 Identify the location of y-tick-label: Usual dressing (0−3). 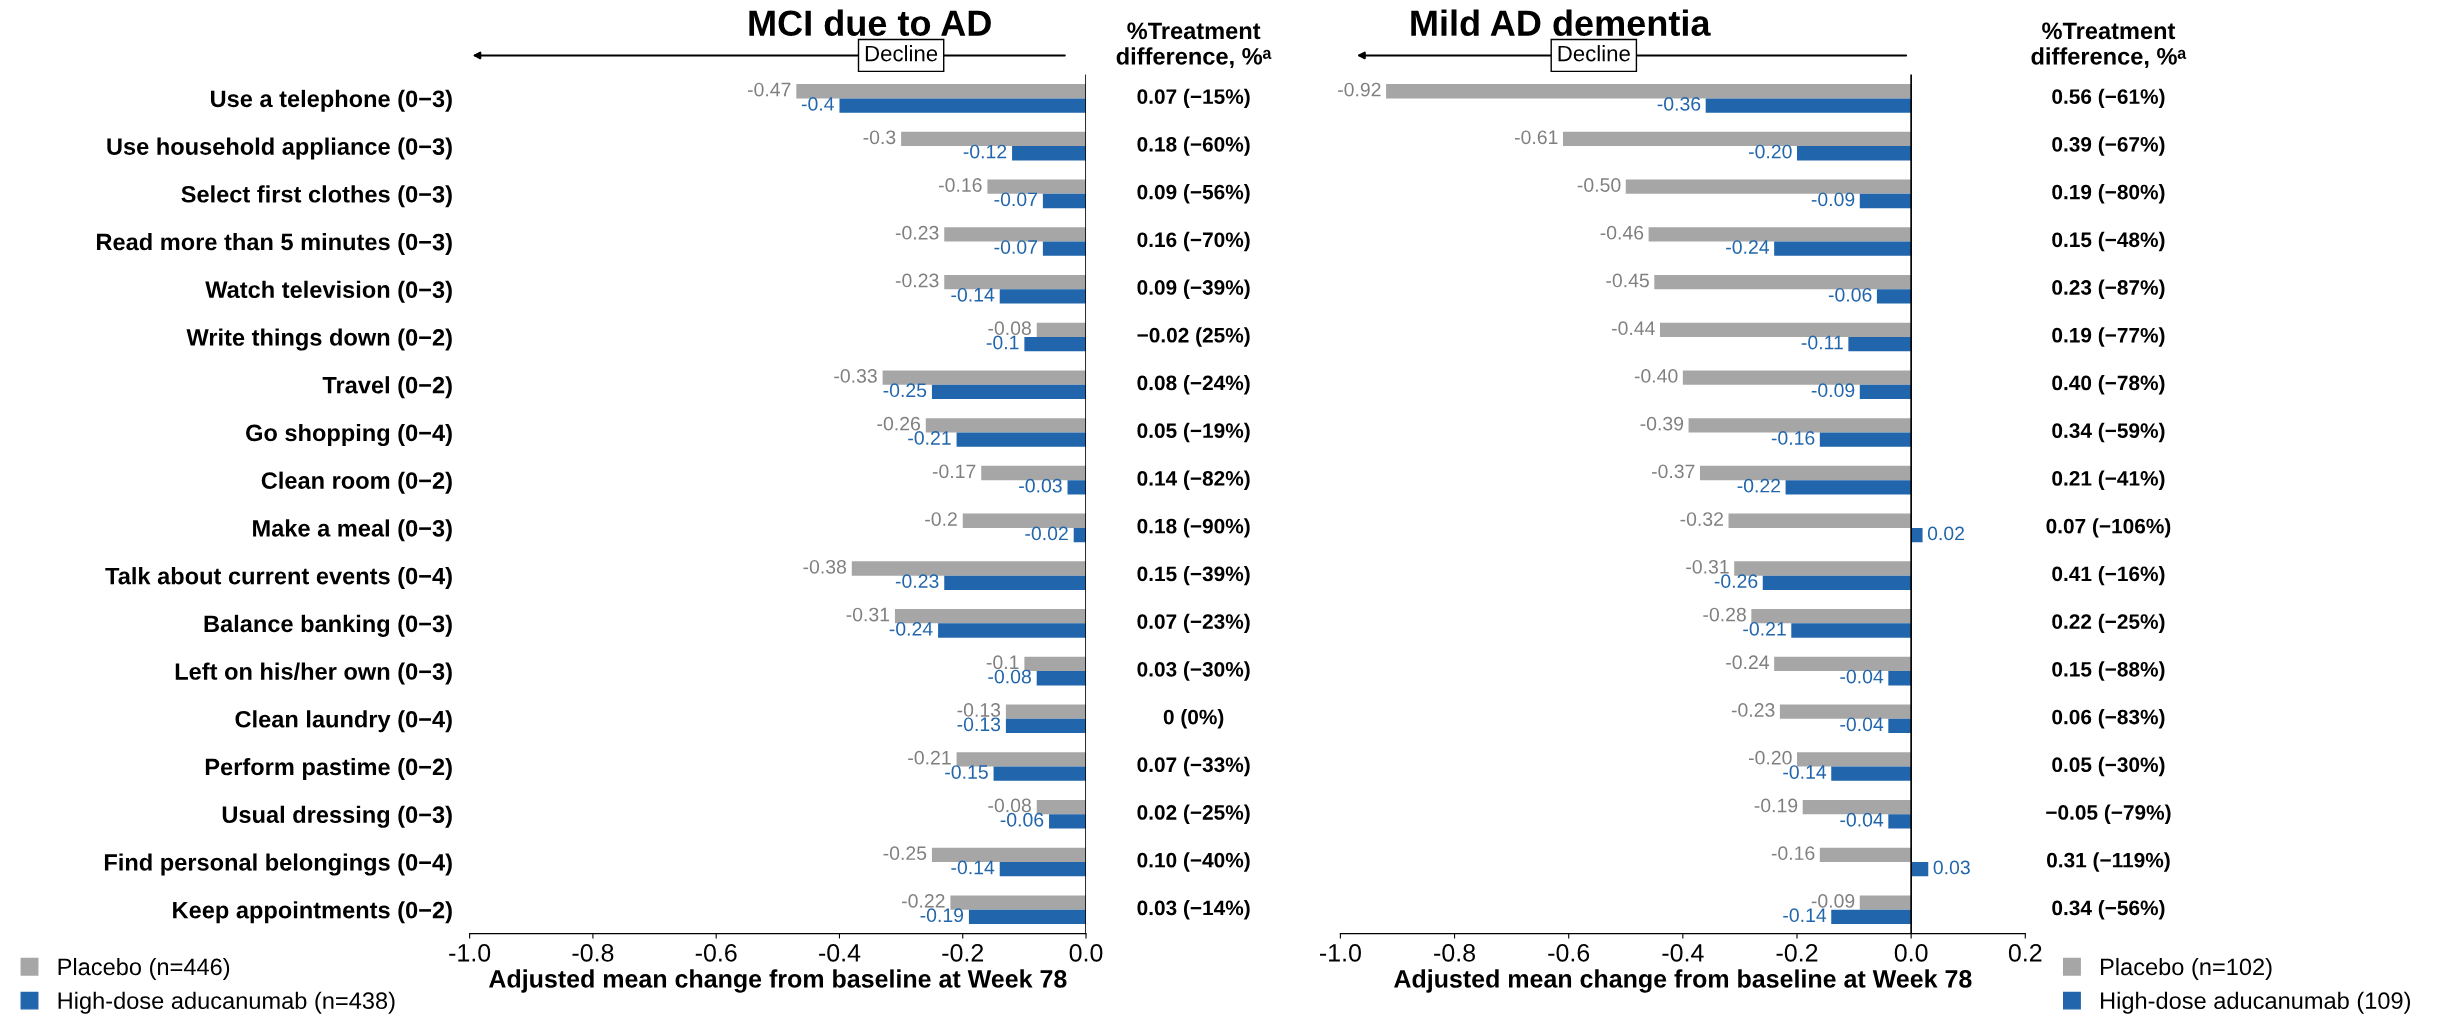
(337, 816).